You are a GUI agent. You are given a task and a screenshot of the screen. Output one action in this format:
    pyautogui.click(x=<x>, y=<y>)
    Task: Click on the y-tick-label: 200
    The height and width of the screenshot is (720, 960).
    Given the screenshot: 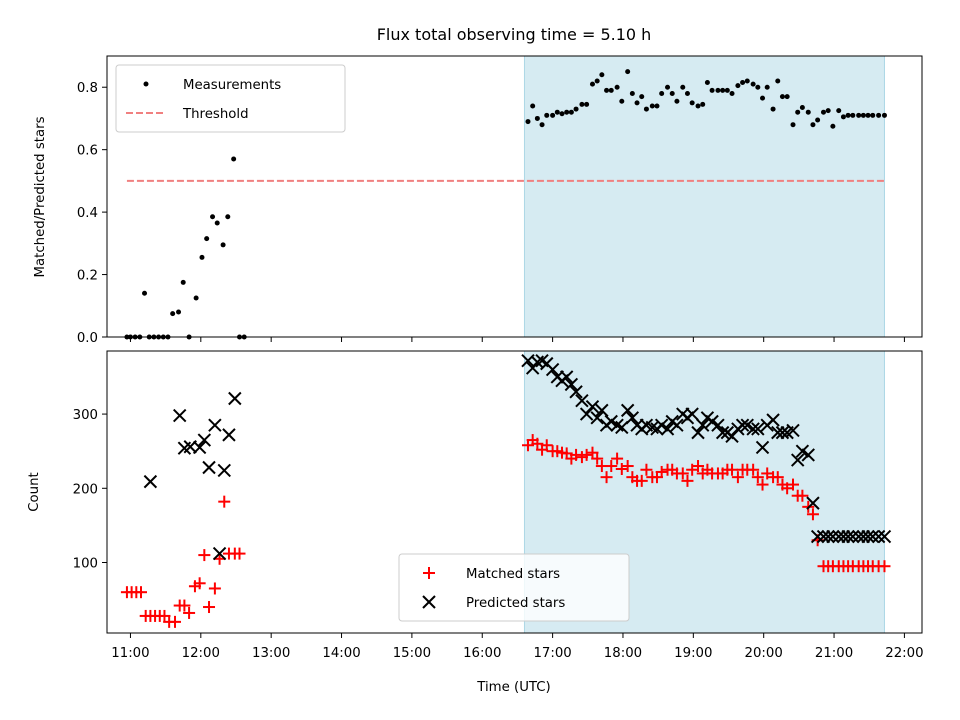 What is the action you would take?
    pyautogui.click(x=85, y=489)
    